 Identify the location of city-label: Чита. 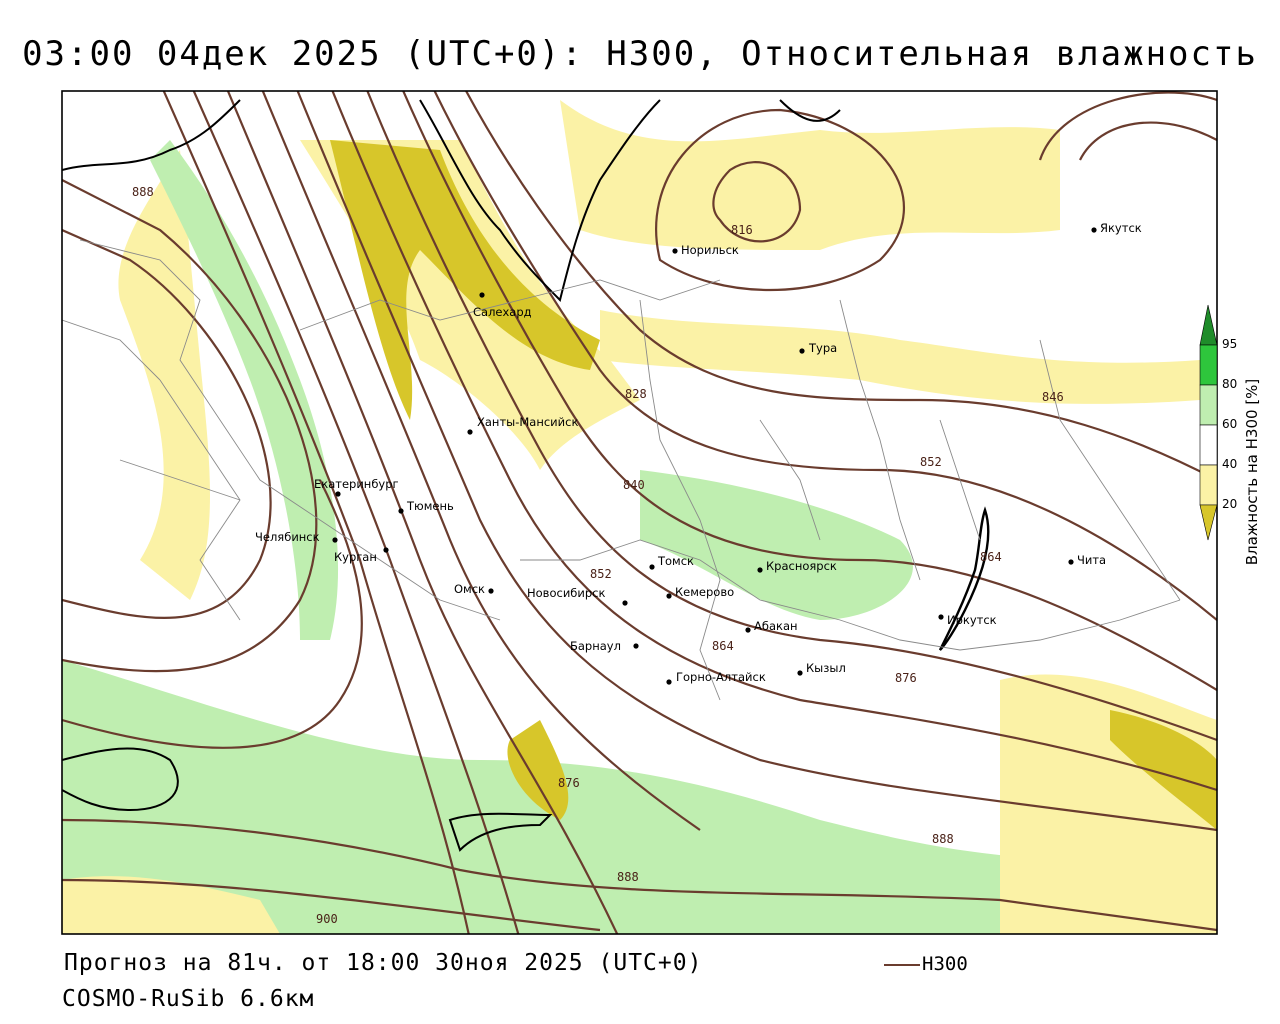
(1091, 560).